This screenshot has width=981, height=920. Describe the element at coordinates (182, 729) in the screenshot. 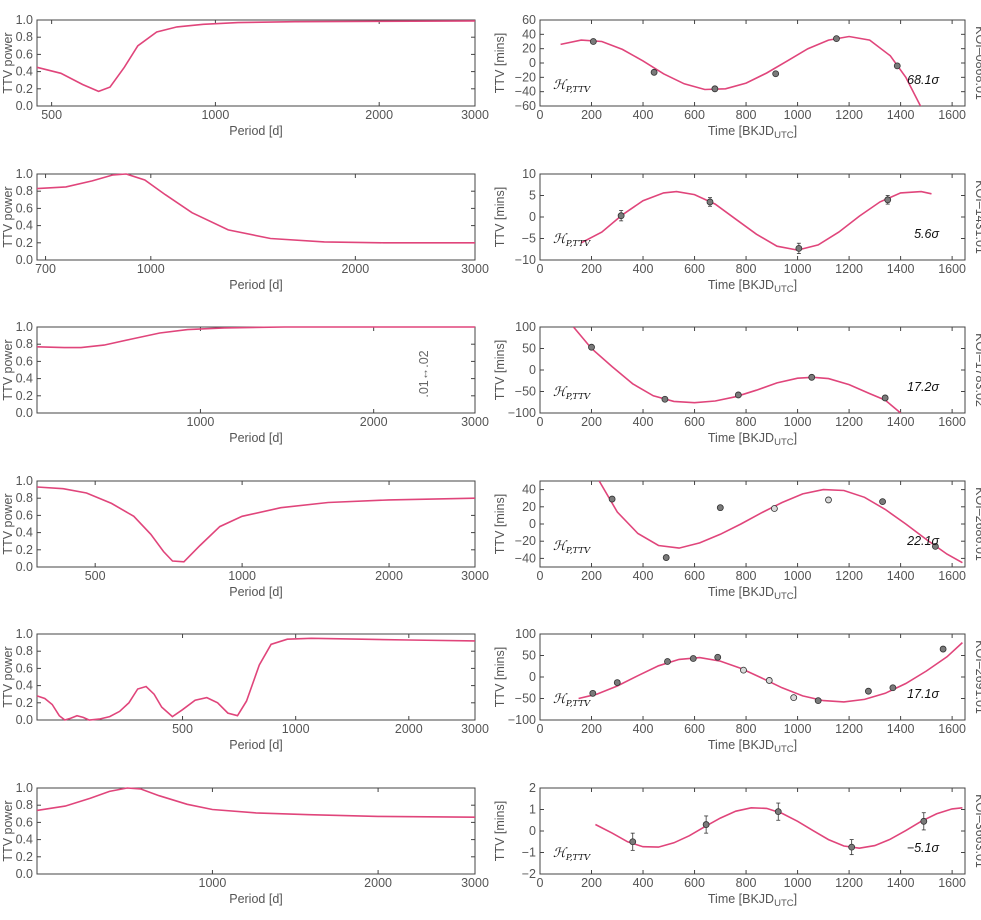

I see `x-tick-label: 500` at that location.